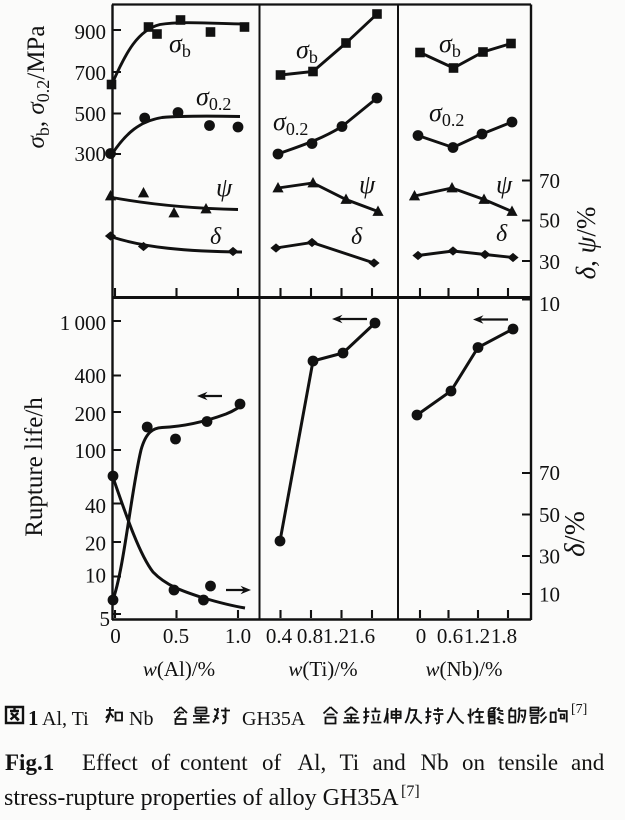 Image resolution: width=625 pixels, height=820 pixels. What do you see at coordinates (474, 762) in the screenshot?
I see `svg-text: on` at bounding box center [474, 762].